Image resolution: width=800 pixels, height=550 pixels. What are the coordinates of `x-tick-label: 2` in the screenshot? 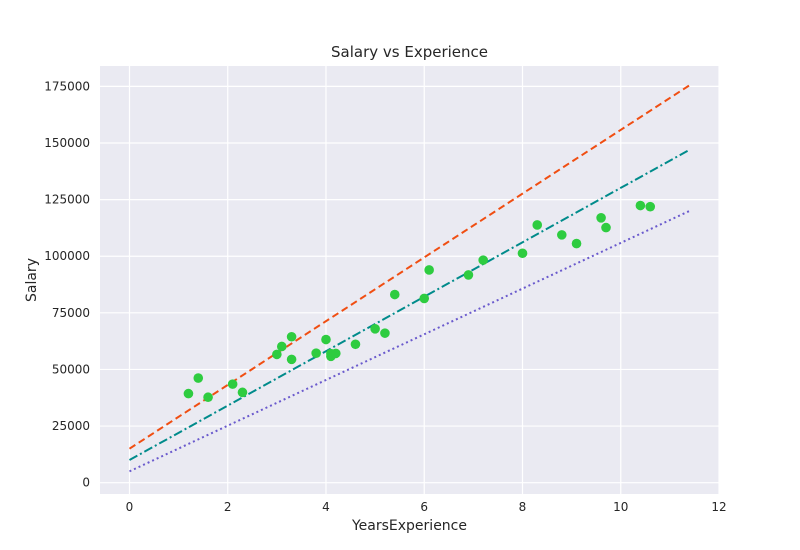 It's located at (228, 507).